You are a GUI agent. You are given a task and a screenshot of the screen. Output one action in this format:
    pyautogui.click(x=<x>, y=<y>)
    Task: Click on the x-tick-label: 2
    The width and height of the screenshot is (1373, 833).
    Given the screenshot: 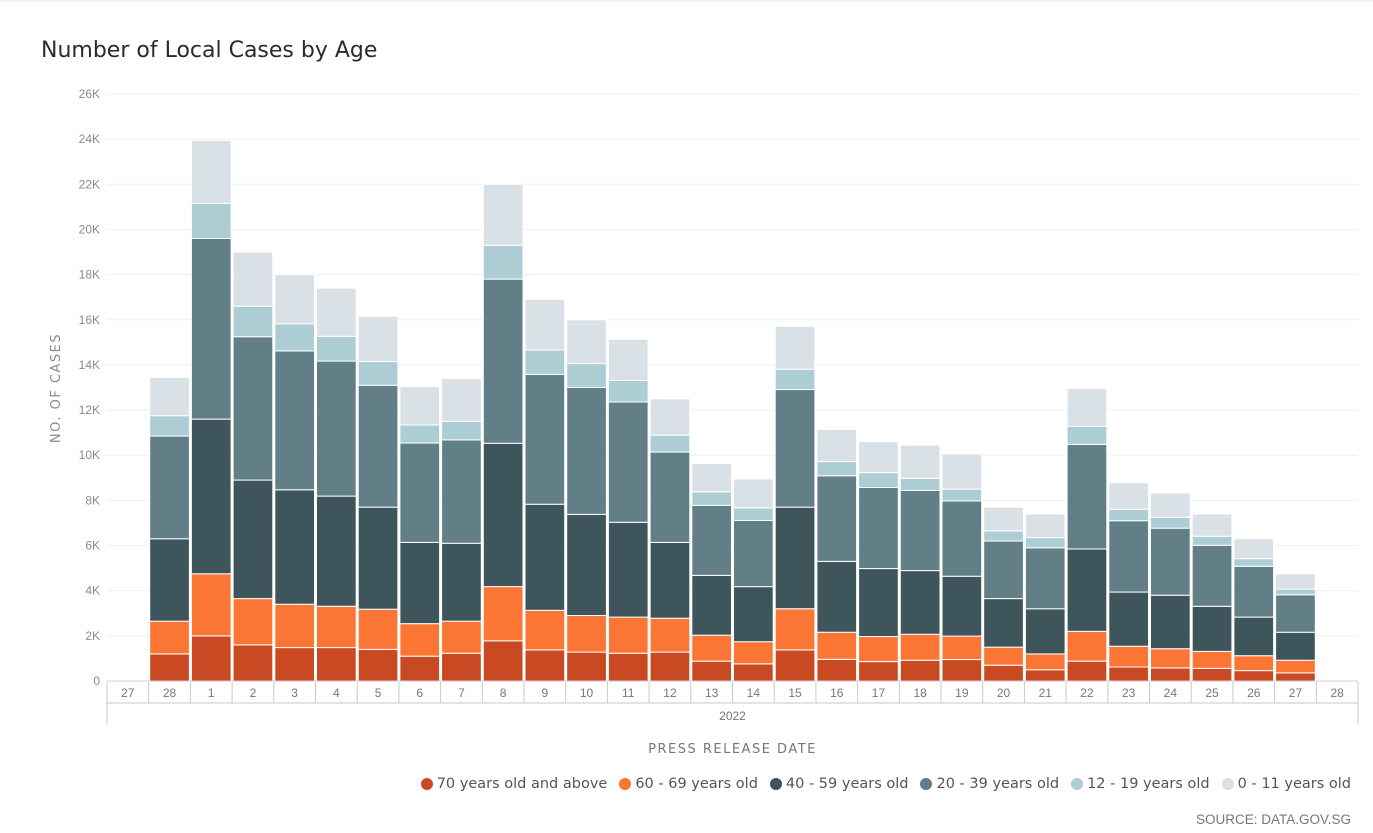 What is the action you would take?
    pyautogui.click(x=253, y=693)
    